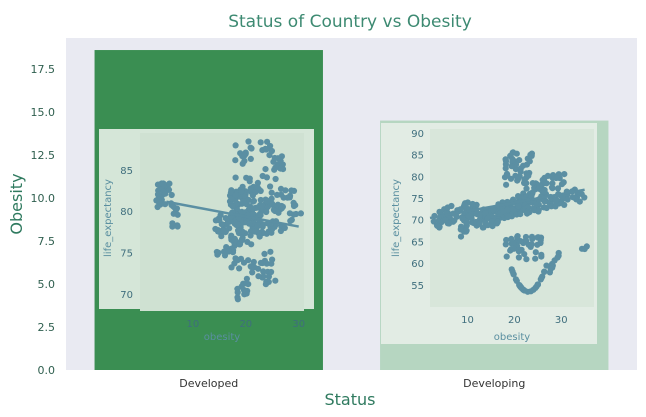 Image resolution: width=646 pixels, height=417 pixels. Describe the element at coordinates (350, 22) in the screenshot. I see `chart-title: Status of Country vs Obesity` at that location.